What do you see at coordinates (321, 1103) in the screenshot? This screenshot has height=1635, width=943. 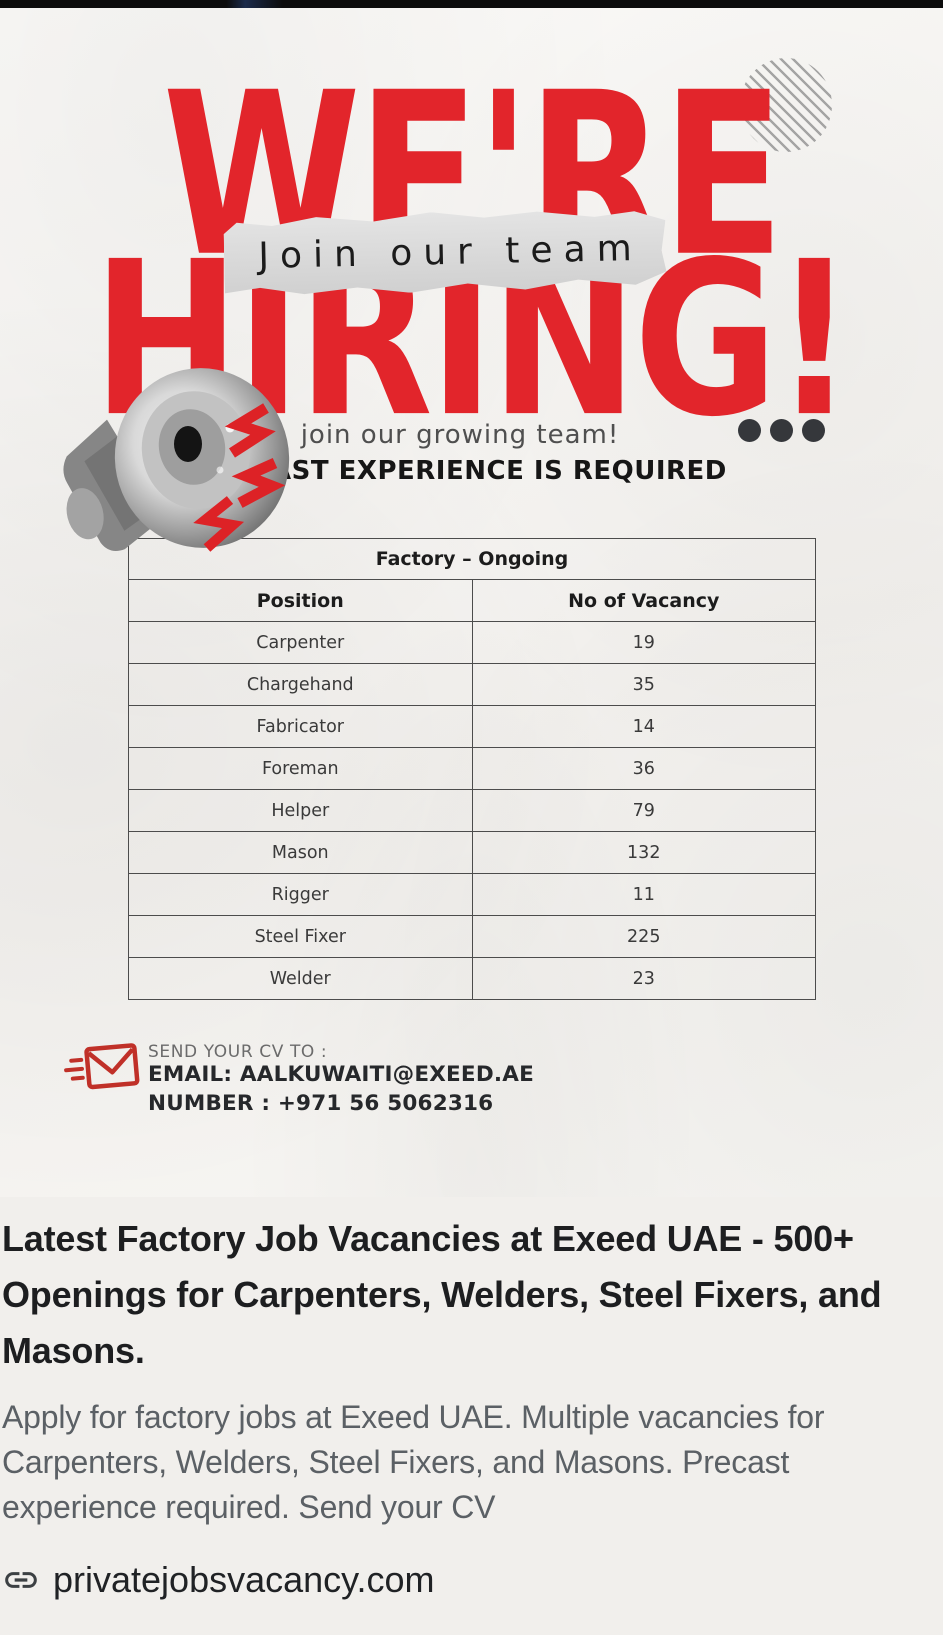 I see `contact-number: NUMBER : +971 56 5062316` at bounding box center [321, 1103].